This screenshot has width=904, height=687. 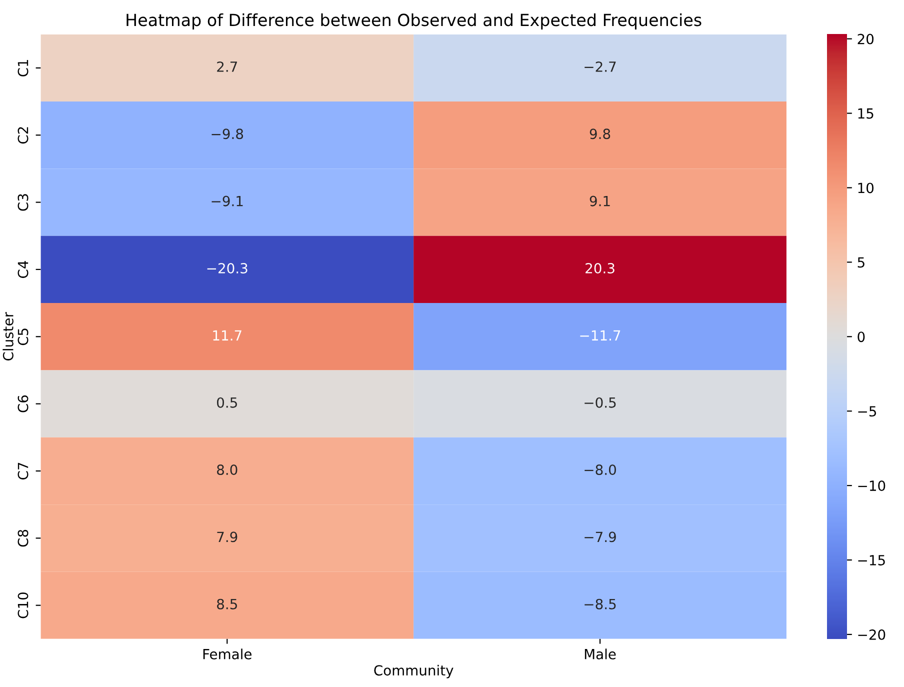 I want to click on y-tick-label: C8, so click(x=23, y=538).